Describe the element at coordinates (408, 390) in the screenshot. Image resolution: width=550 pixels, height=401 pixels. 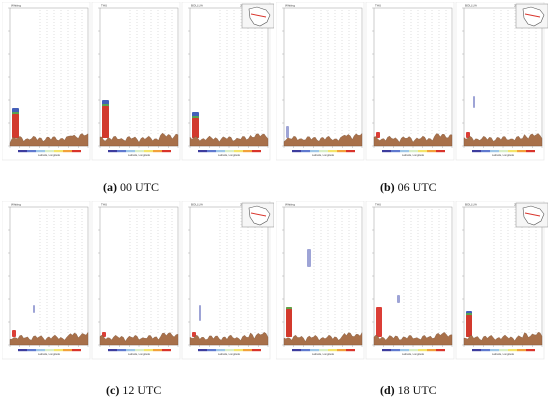
I see `caption-d: (d) 18 UTC` at that location.